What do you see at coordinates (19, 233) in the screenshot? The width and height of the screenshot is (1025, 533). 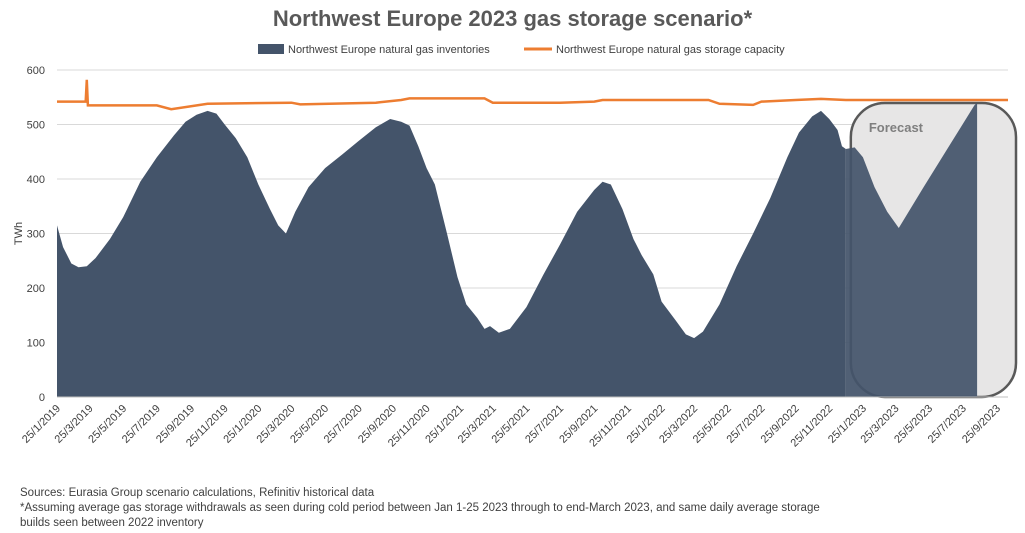 I see `y-axis-label: TWh` at bounding box center [19, 233].